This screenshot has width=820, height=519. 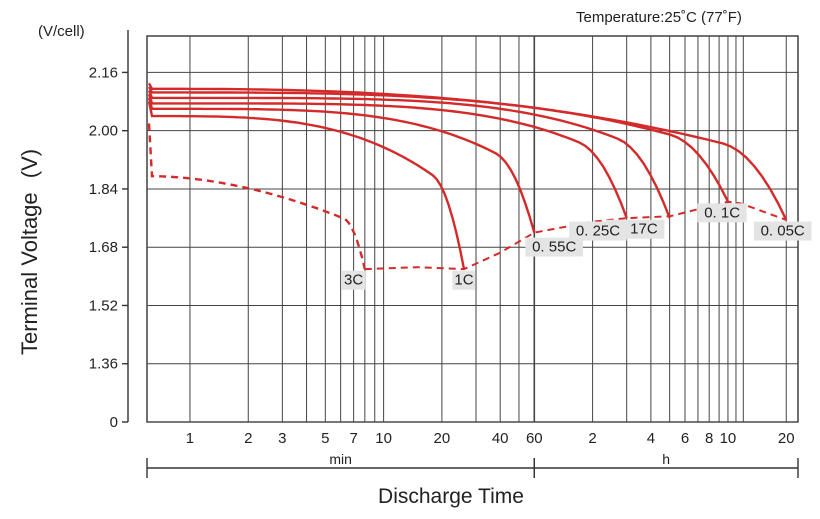 I want to click on x-tick-label: 1, so click(x=190, y=438).